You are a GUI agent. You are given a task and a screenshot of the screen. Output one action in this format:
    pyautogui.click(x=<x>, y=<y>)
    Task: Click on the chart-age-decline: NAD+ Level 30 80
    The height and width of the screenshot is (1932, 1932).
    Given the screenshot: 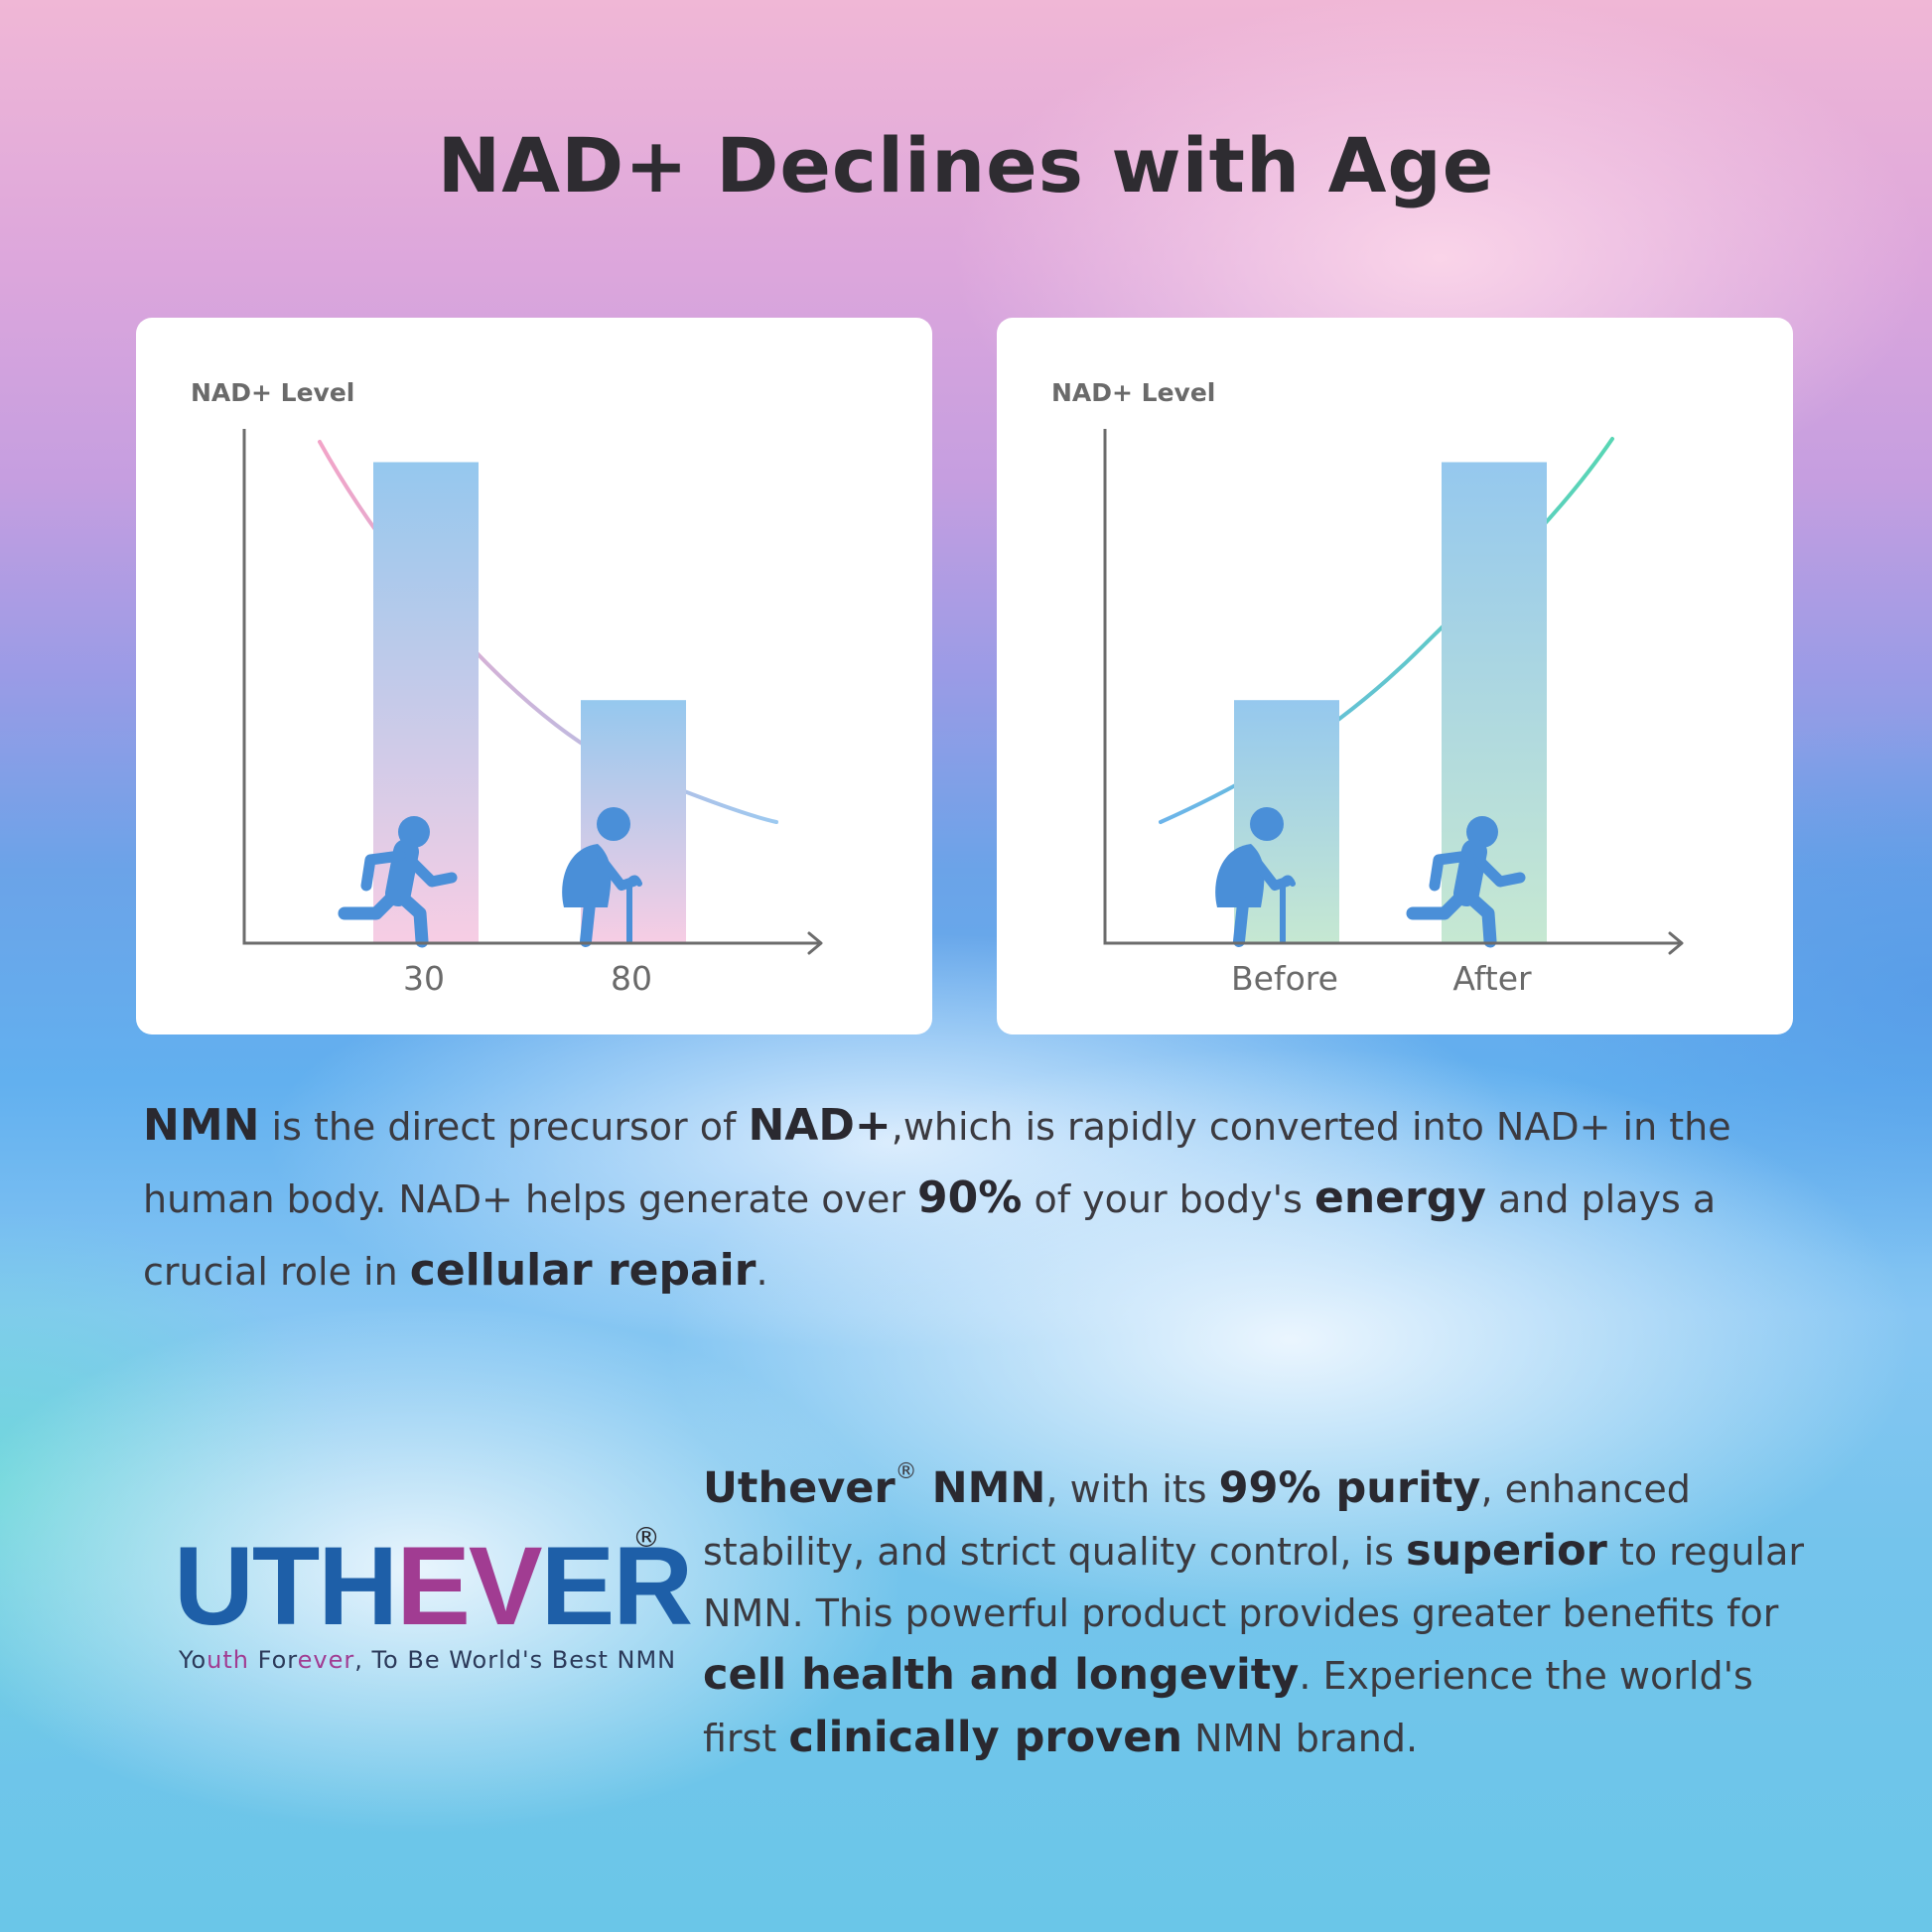 What is the action you would take?
    pyautogui.click(x=507, y=688)
    